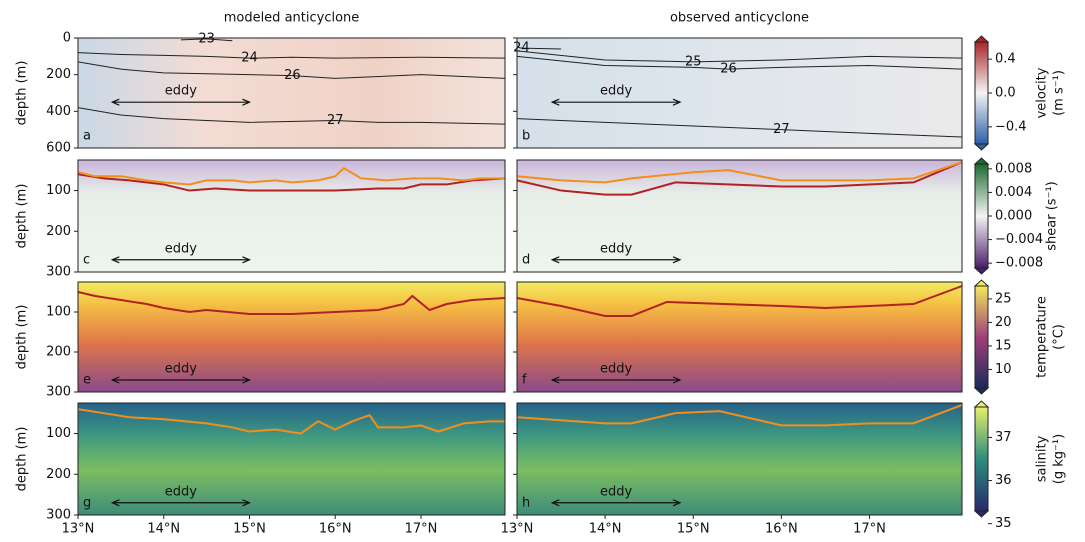 This screenshot has width=1085, height=542. What do you see at coordinates (1059, 93) in the screenshot?
I see `colorbar-unit: (m s⁻¹)` at bounding box center [1059, 93].